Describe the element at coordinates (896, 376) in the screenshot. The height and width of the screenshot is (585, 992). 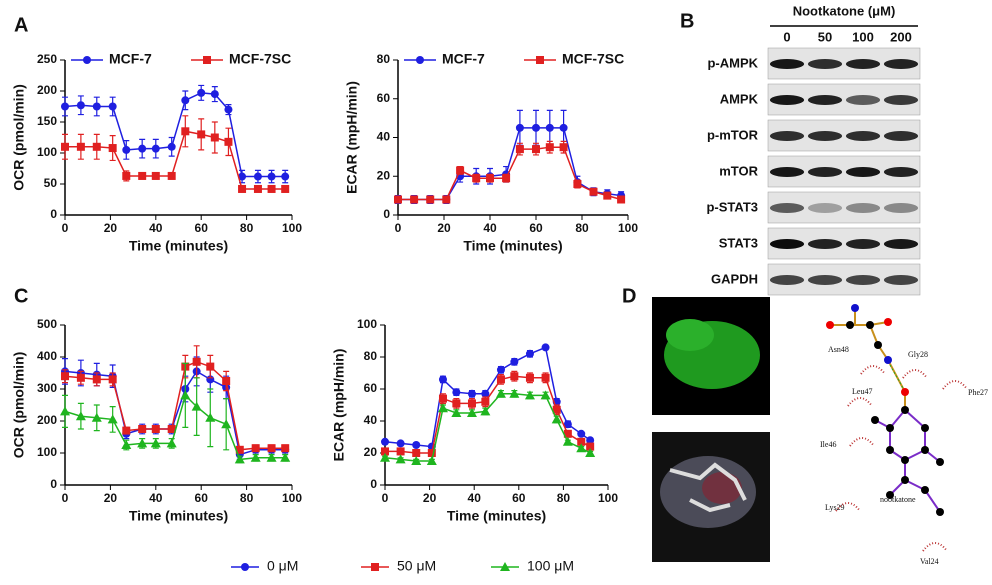
I see `h-bond` at that location.